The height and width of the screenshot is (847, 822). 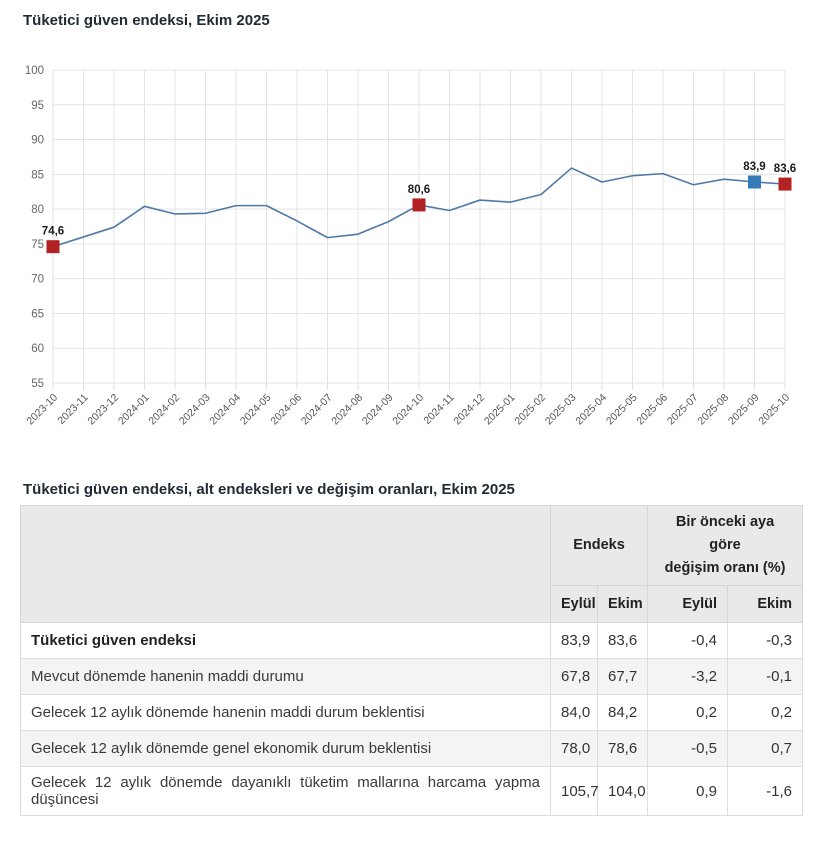 I want to click on subheader-change-eylul: Eylül, so click(x=687, y=604).